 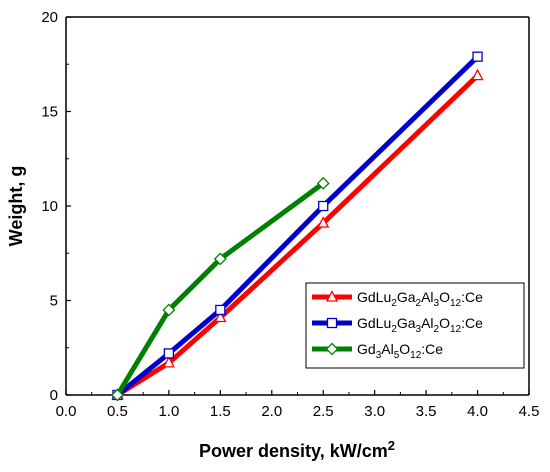 What do you see at coordinates (397, 355) in the screenshot?
I see `legend-label-subscript: 5` at bounding box center [397, 355].